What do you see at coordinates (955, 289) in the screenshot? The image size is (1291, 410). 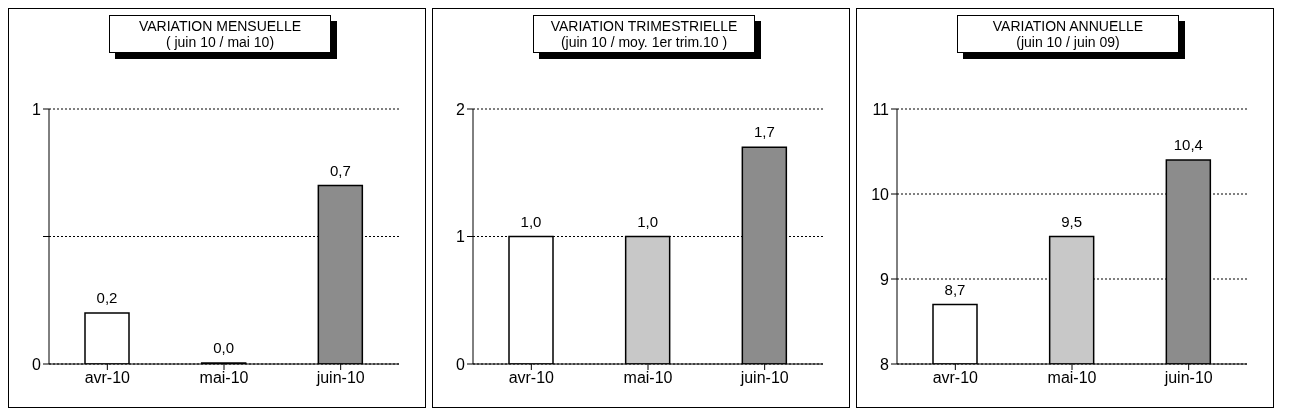 I see `data-label: 8,7` at bounding box center [955, 289].